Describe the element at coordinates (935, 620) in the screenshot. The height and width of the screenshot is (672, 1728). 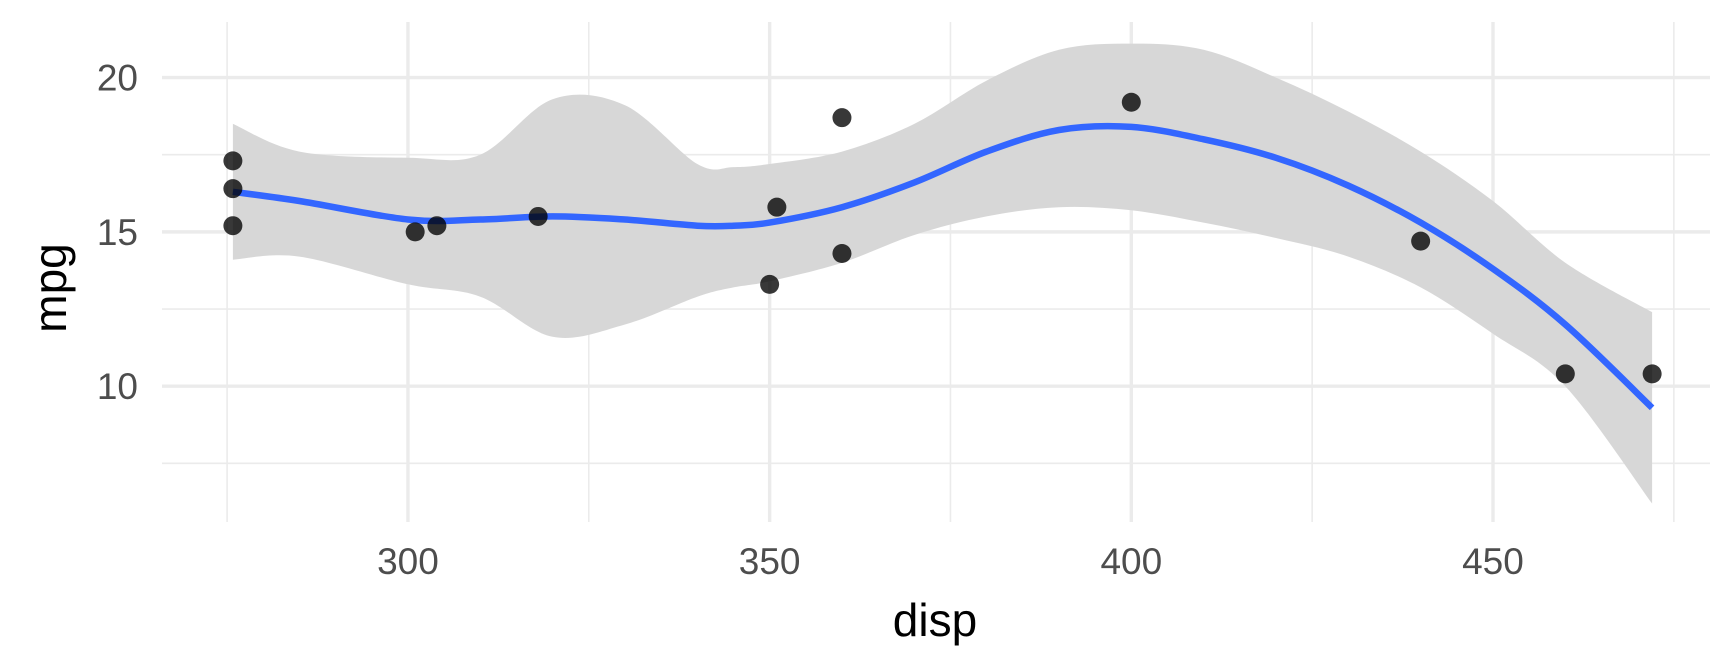
I see `x-axis-title: disp` at that location.